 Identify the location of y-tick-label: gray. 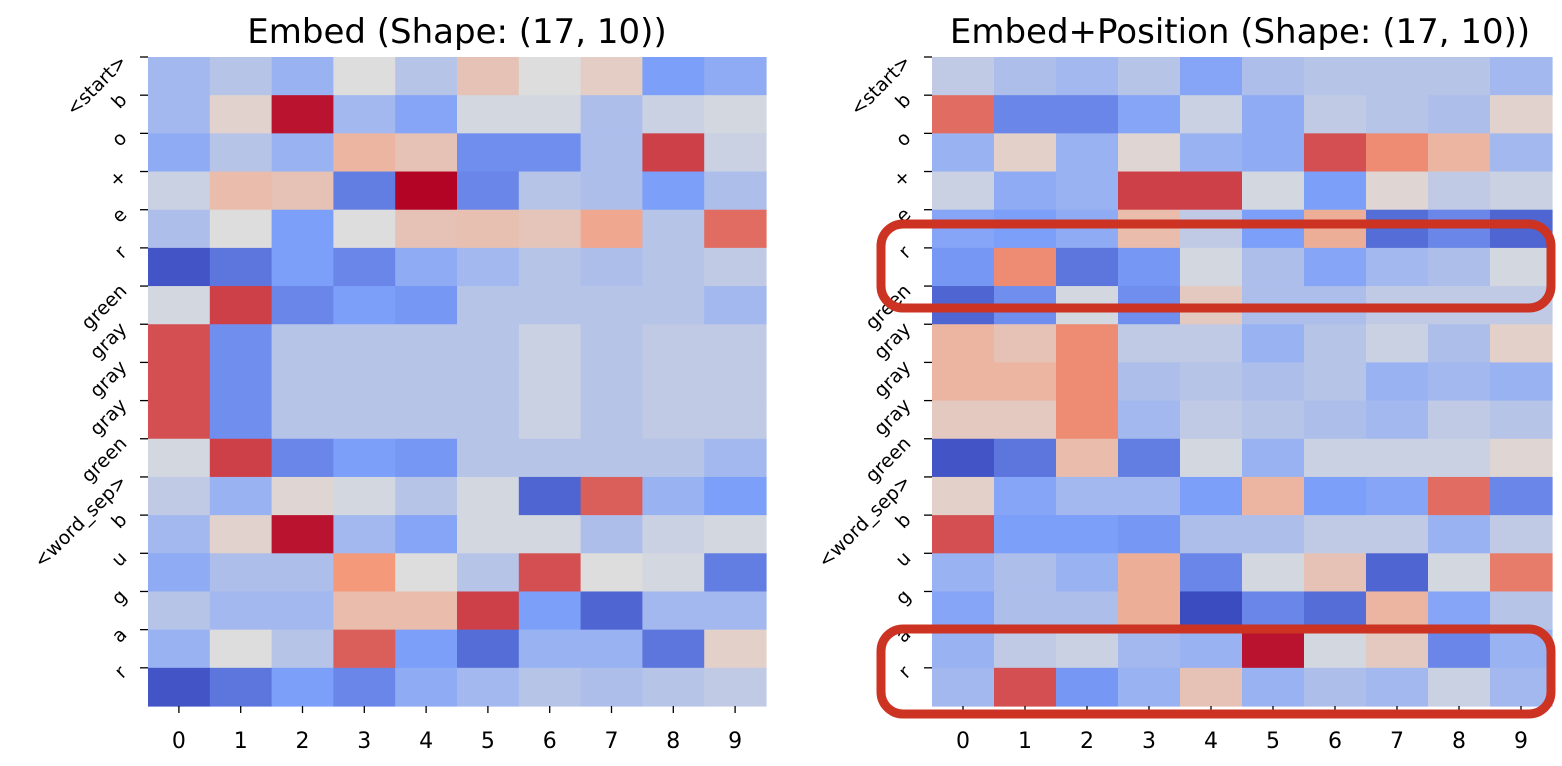
(109, 379).